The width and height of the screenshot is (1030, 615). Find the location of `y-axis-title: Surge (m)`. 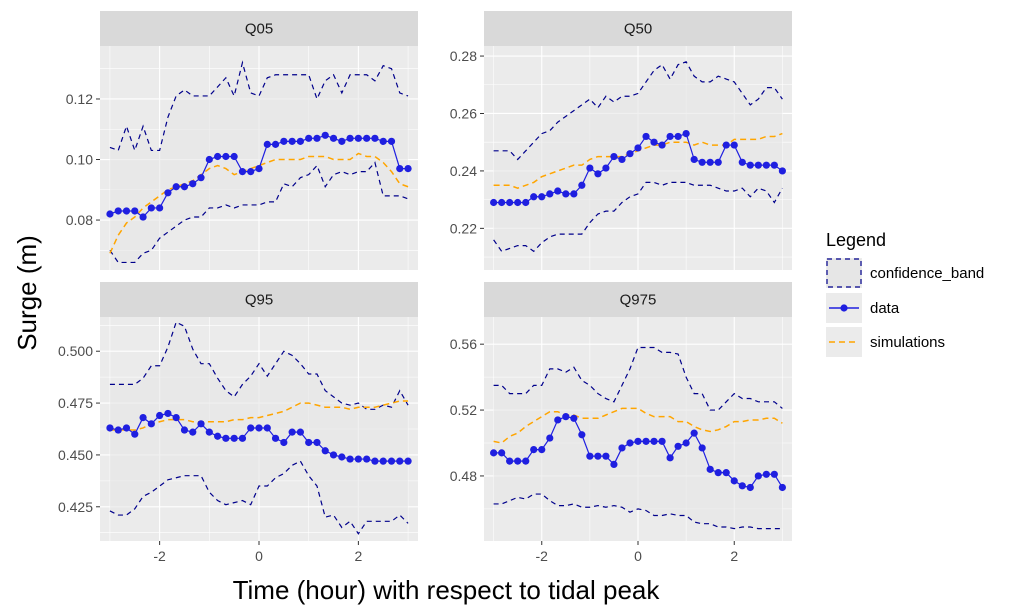

y-axis-title: Surge (m) is located at coordinates (27, 293).